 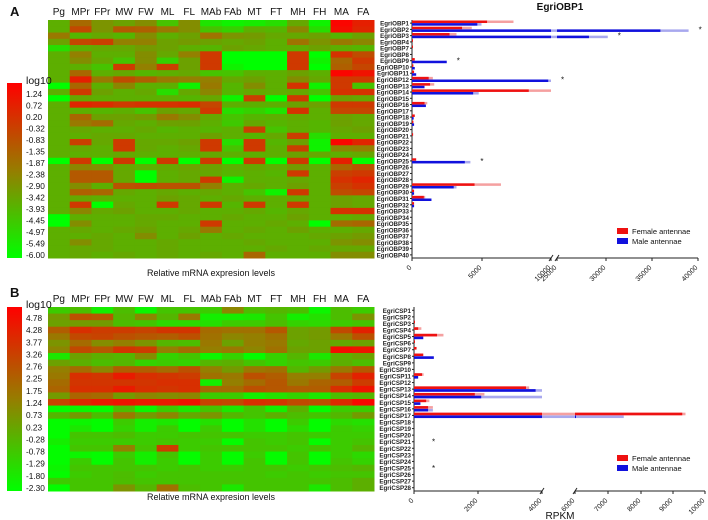 What do you see at coordinates (397, 331) in the screenshot?
I see `category-label: EgriCSP4` at bounding box center [397, 331].